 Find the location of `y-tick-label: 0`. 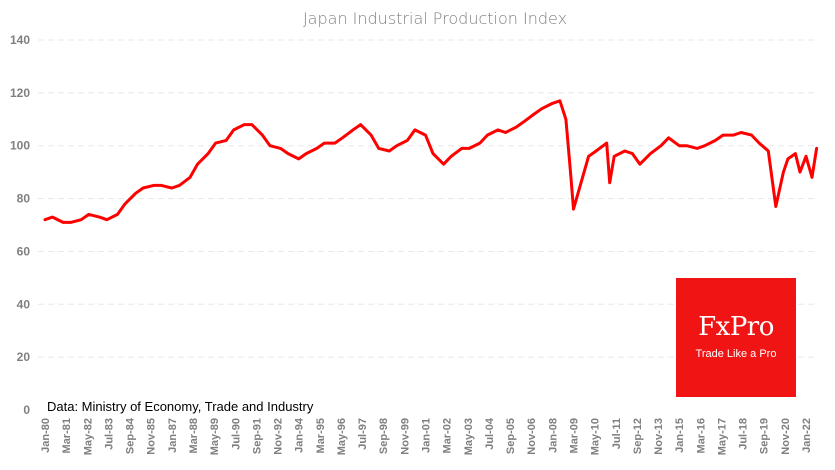

y-tick-label: 0 is located at coordinates (26, 410).